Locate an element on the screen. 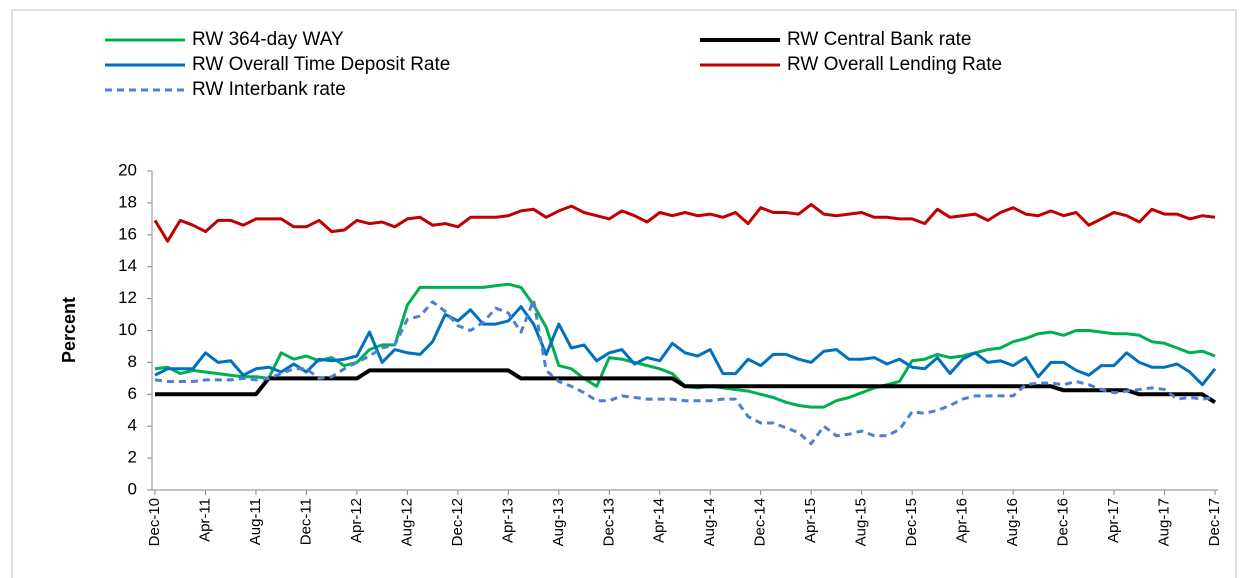  x-tick-label: Aug-13 is located at coordinates (558, 522).